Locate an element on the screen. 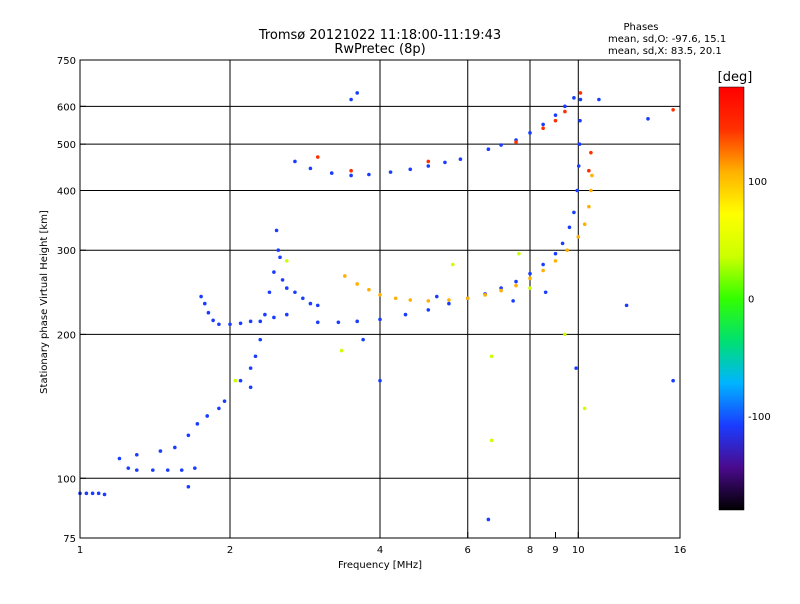 This screenshot has width=800, height=604. x-tick-label: 2 is located at coordinates (230, 550).